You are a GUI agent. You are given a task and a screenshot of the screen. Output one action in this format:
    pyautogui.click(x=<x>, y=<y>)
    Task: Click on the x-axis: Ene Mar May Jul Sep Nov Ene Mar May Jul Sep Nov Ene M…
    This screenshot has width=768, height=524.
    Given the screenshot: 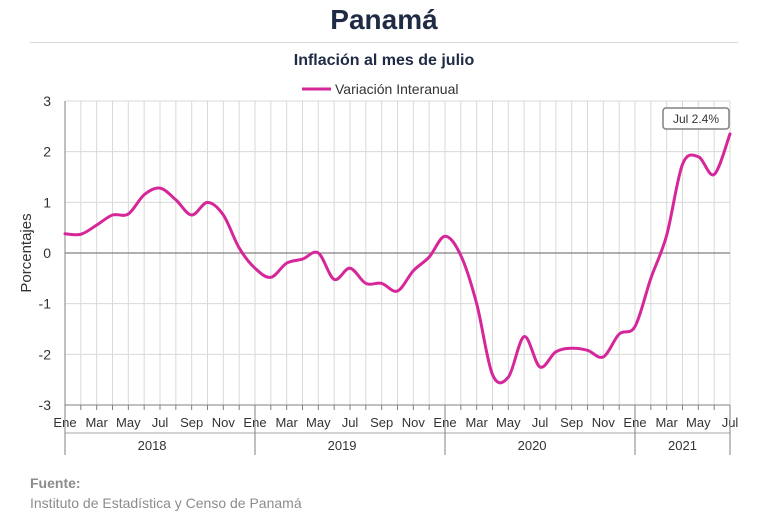 What is the action you would take?
    pyautogui.click(x=395, y=429)
    